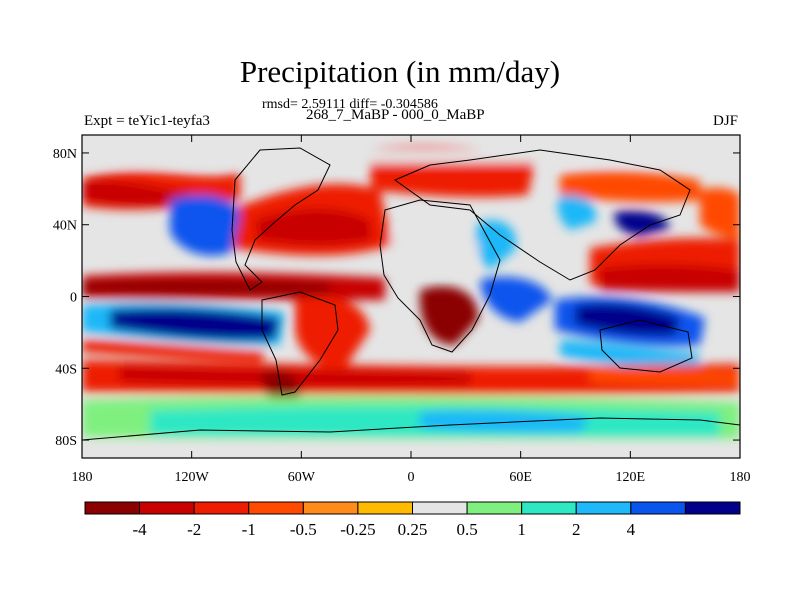 The image size is (800, 600). What do you see at coordinates (400, 71) in the screenshot?
I see `map-title: Precipitation (in mm/day)` at bounding box center [400, 71].